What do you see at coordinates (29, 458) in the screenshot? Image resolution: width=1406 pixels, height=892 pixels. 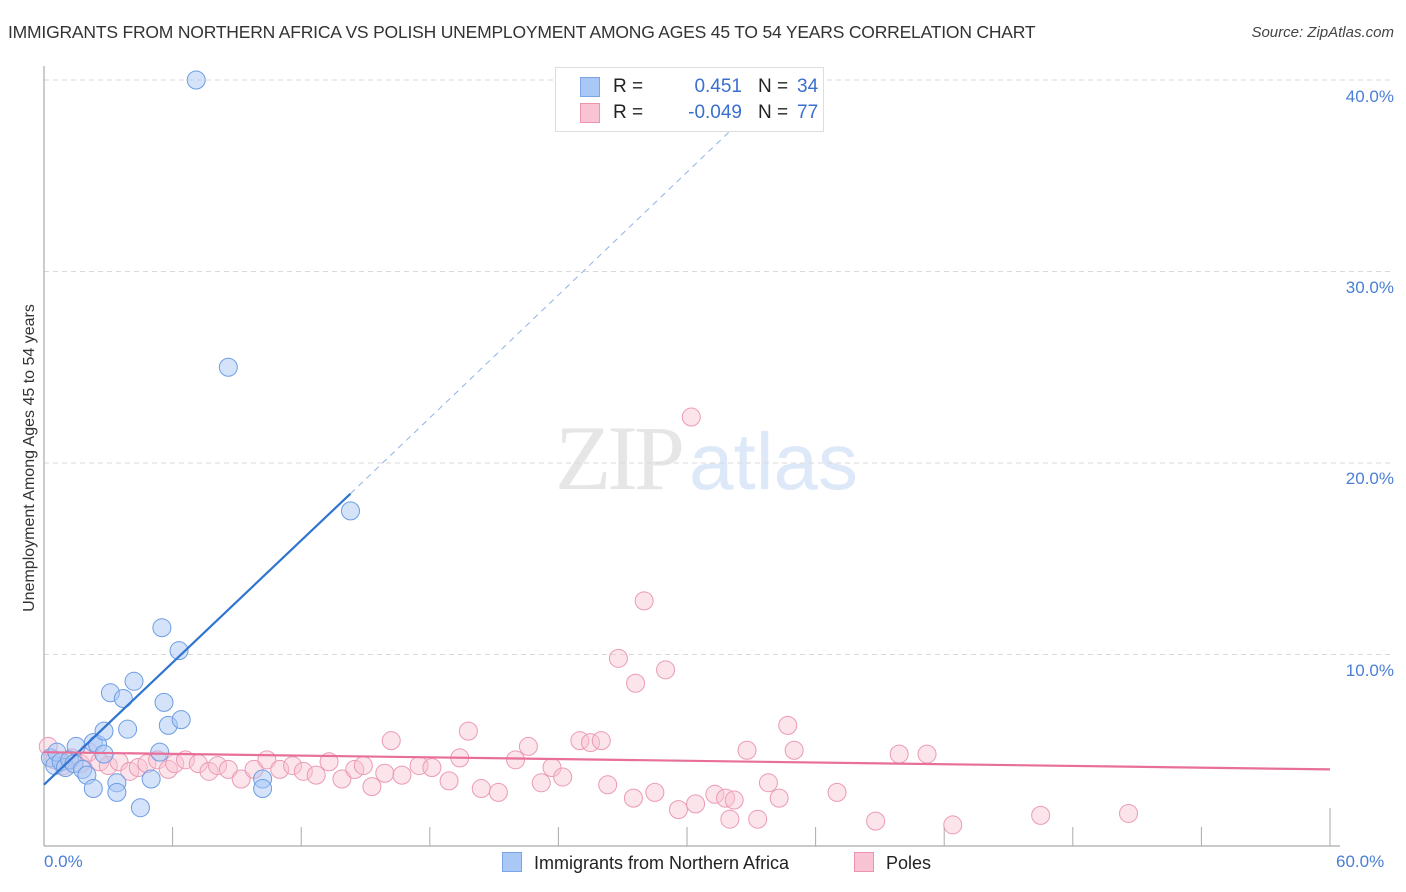 I see `y-axis-label: Unemployment Among Ages 45 to 54 years` at bounding box center [29, 458].